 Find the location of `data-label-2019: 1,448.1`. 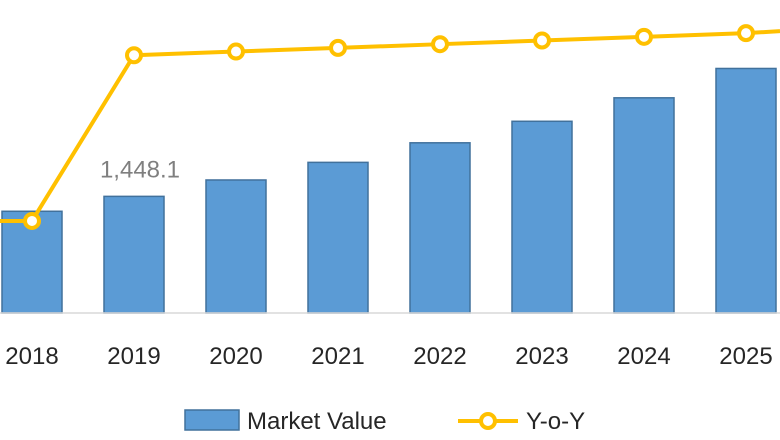

data-label-2019: 1,448.1 is located at coordinates (140, 169).